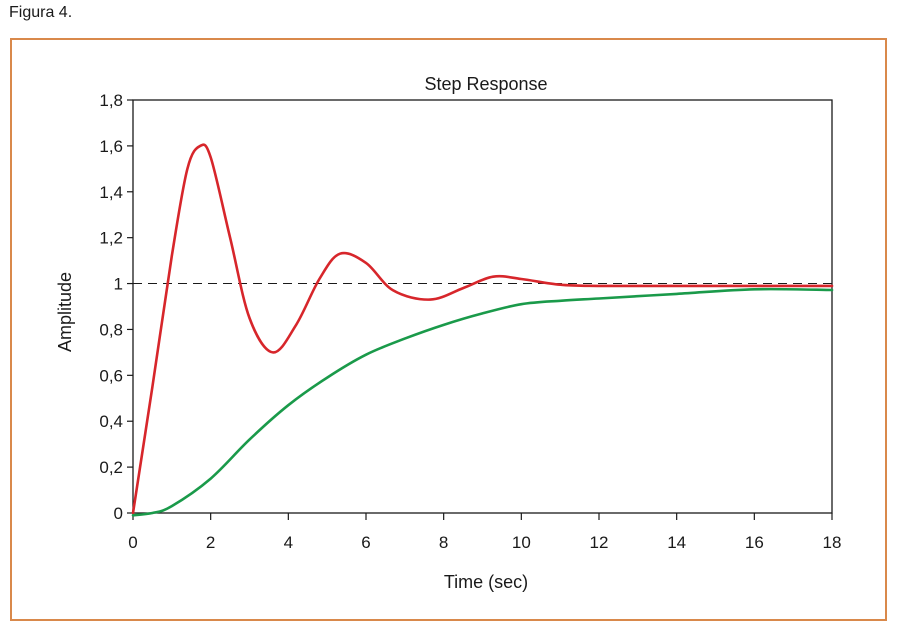 The height and width of the screenshot is (631, 898). Describe the element at coordinates (485, 84) in the screenshot. I see `chart-title: Step Response` at that location.